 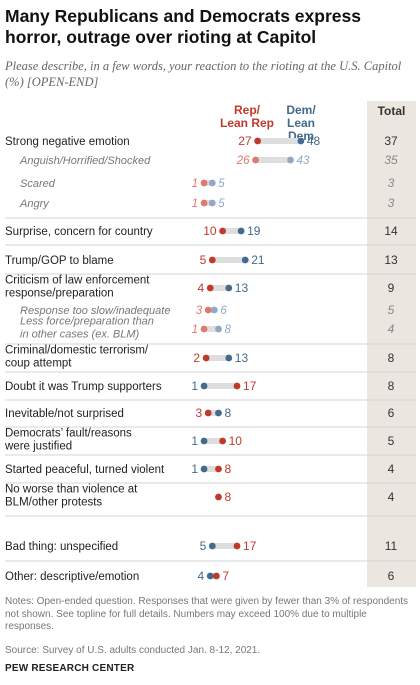 What do you see at coordinates (38, 364) in the screenshot?
I see `row-label: coup attempt` at bounding box center [38, 364].